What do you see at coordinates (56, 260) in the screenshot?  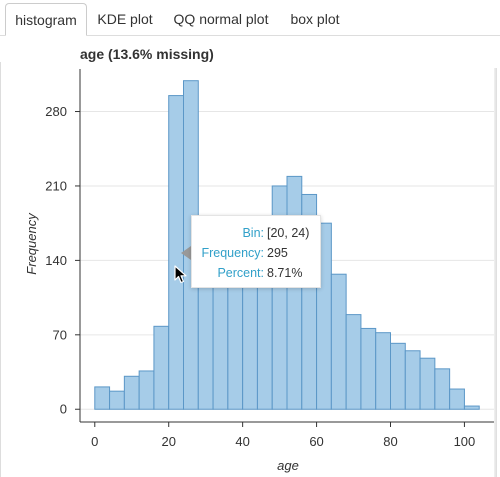 I see `y-tick-label: 140` at bounding box center [56, 260].